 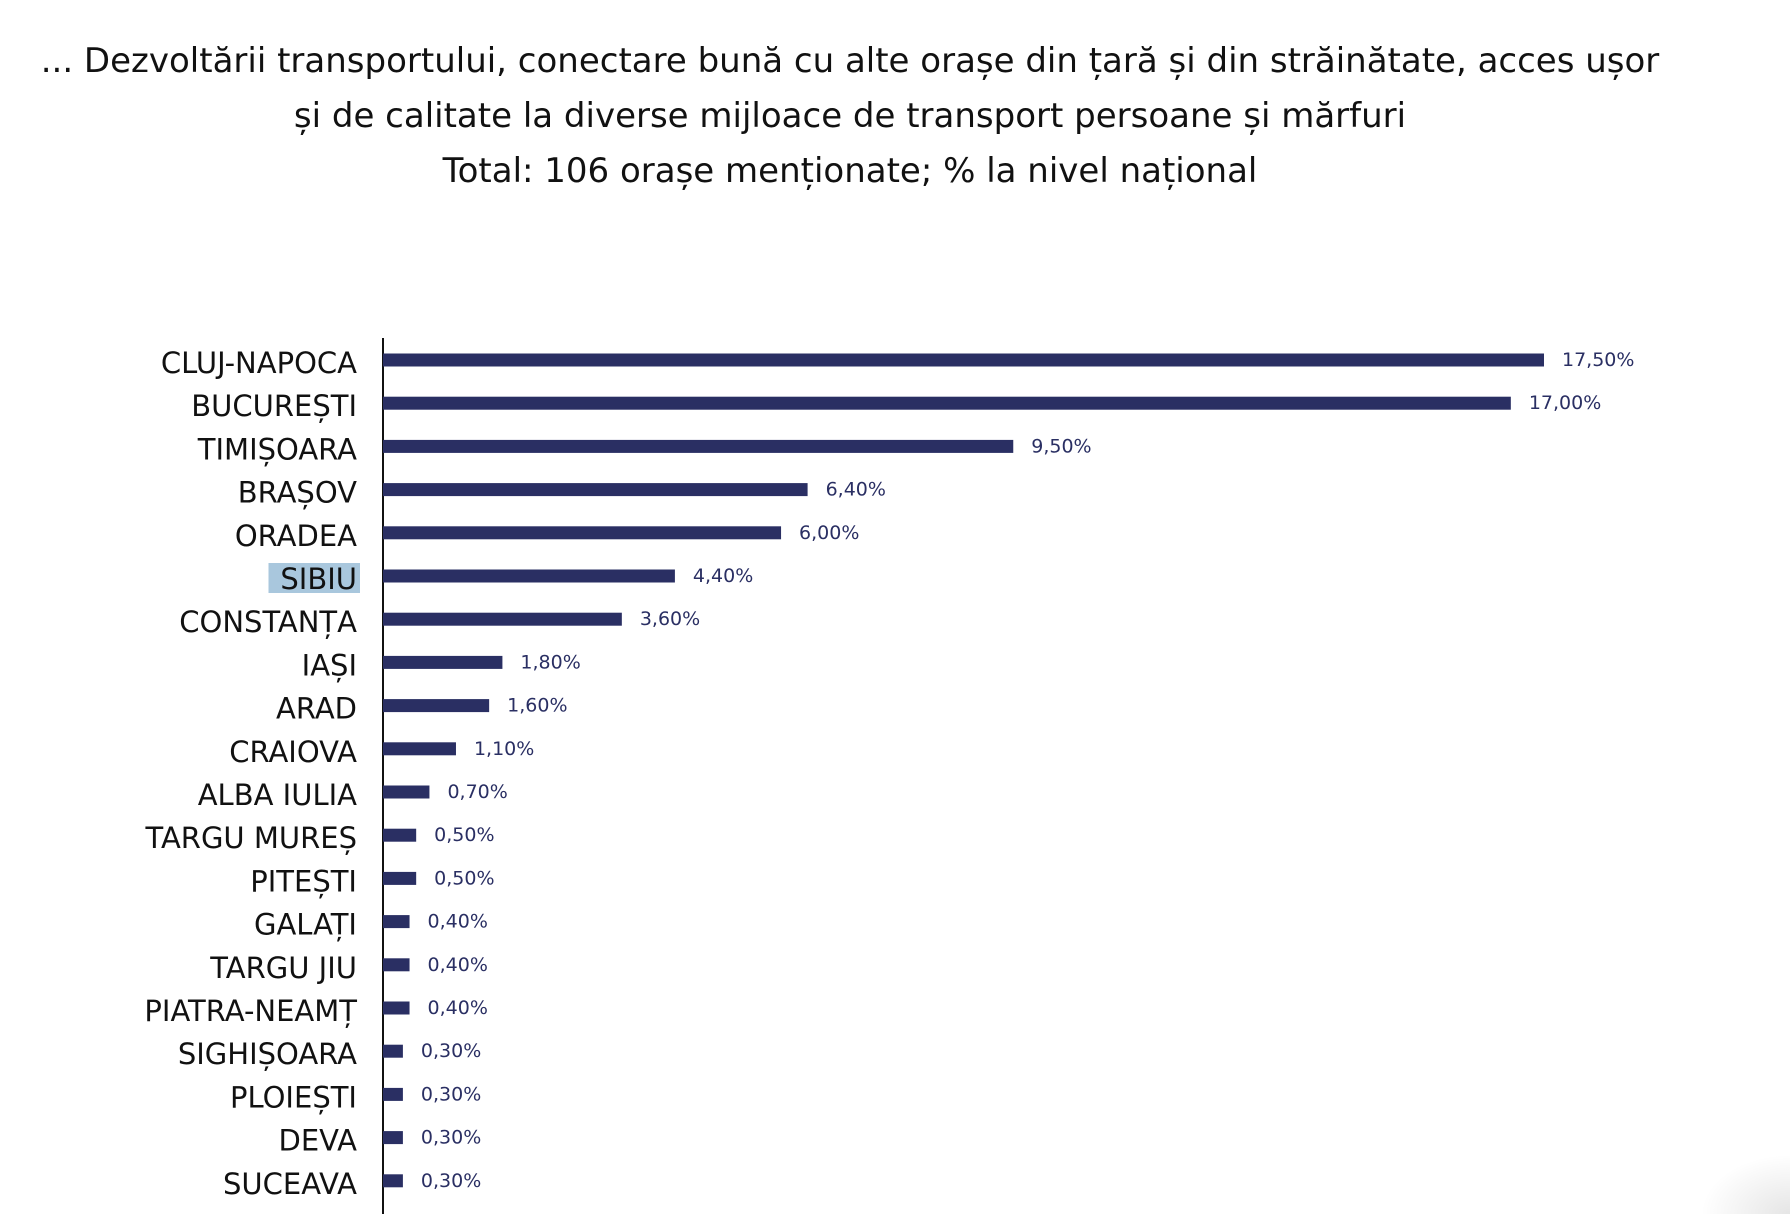 I want to click on category-label: SIBIU, so click(x=318, y=579).